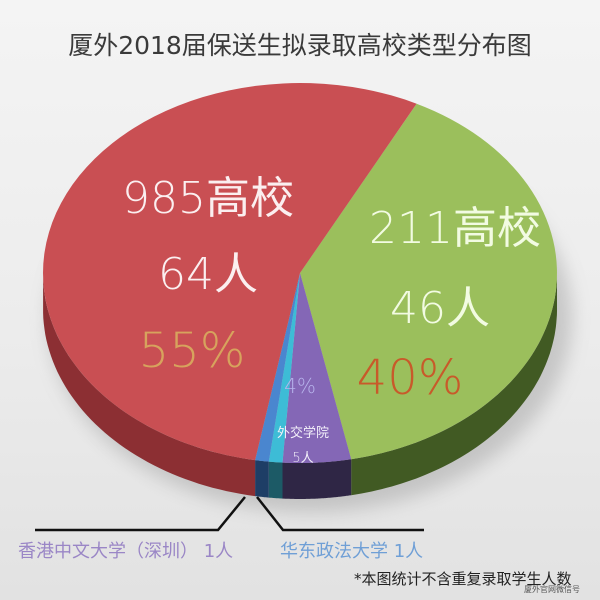 This screenshot has width=600, height=600. What do you see at coordinates (262, 479) in the screenshot?
I see `slice-cuhk-side` at bounding box center [262, 479].